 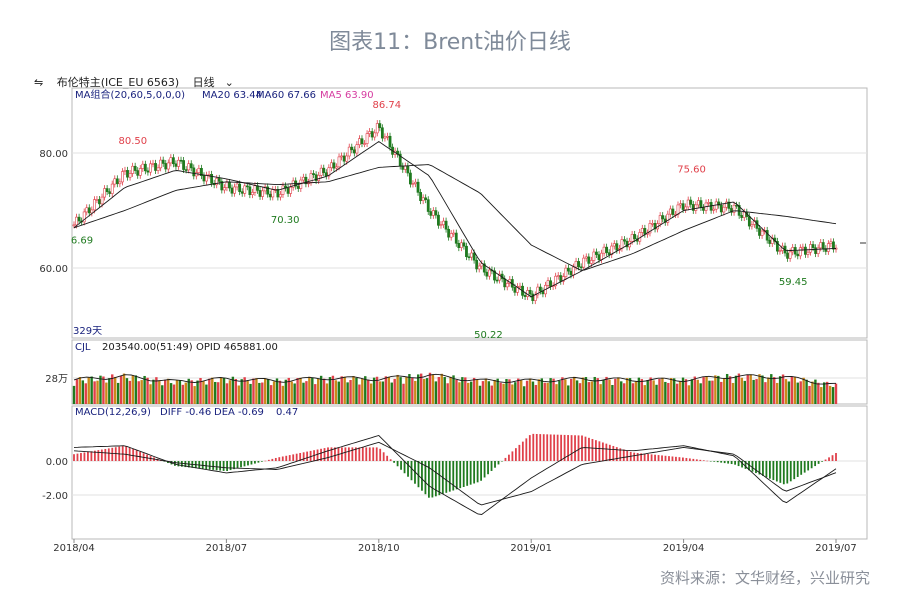 I want to click on symbol-selector: 布伦特主(ICE_EU 6563), so click(x=118, y=82).